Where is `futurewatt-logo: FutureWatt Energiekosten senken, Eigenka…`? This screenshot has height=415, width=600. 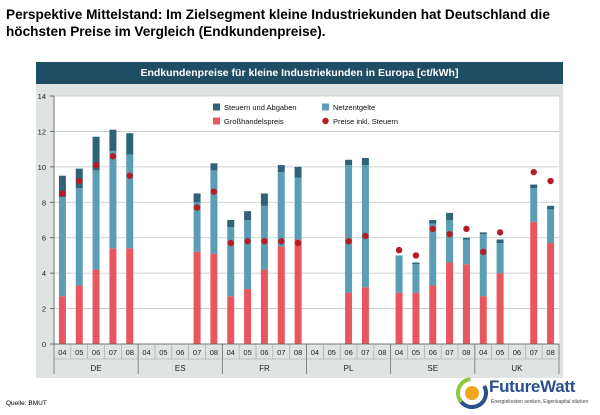 futurewatt-logo: FutureWatt Energiekosten senken, Eigenka… is located at coordinates (525, 393).